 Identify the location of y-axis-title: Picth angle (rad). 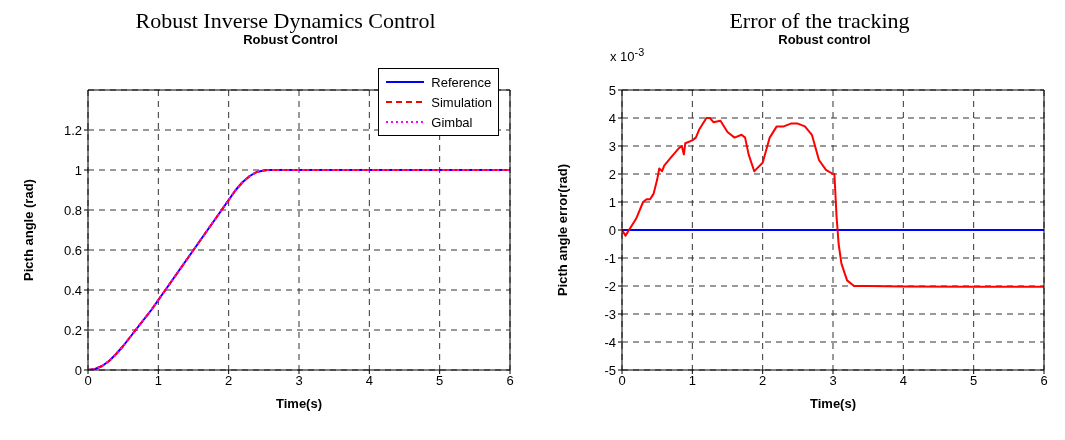
(28, 230).